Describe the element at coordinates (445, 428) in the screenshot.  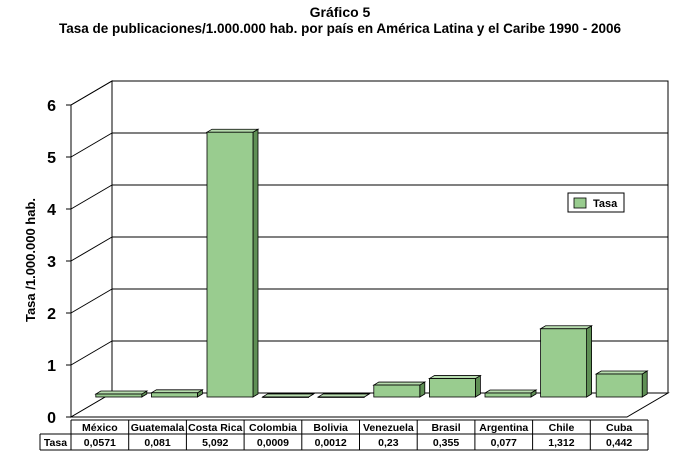
I see `x-tick-label: Brasil` at that location.